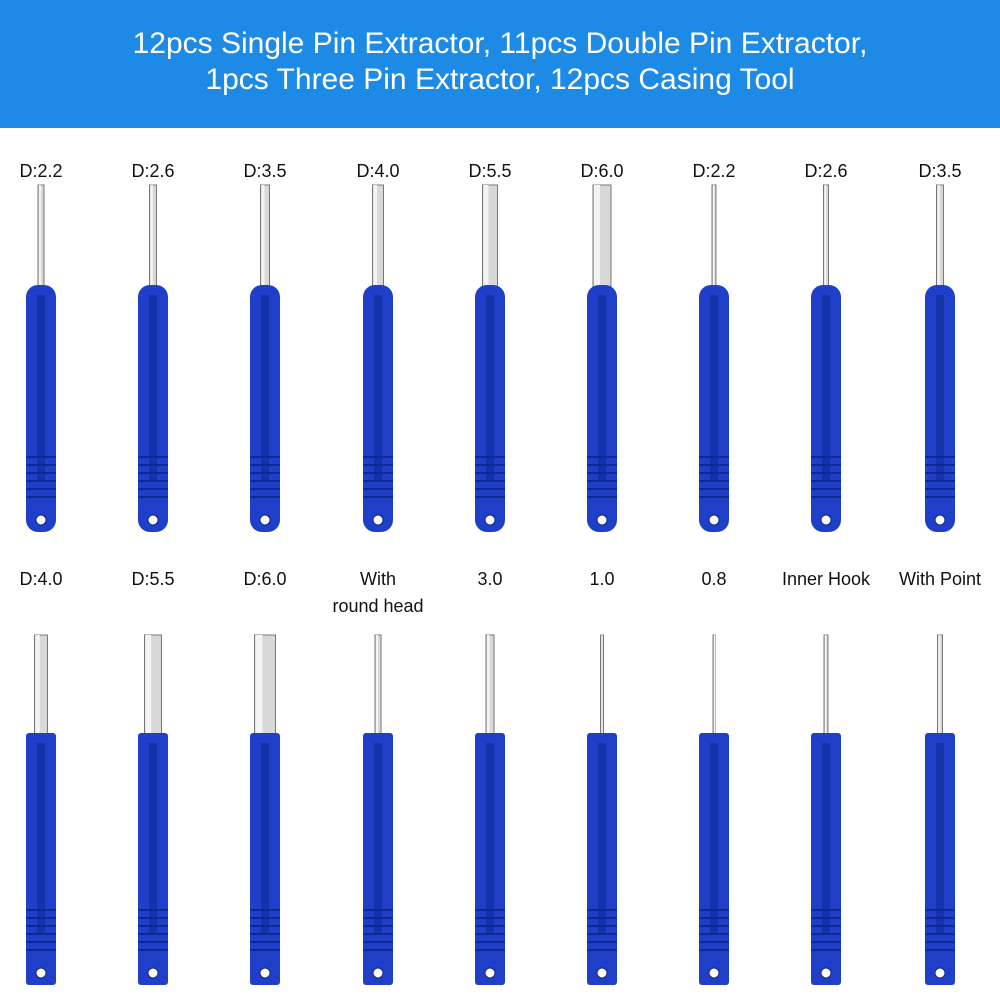  I want to click on tool-label: 0.8, so click(714, 579).